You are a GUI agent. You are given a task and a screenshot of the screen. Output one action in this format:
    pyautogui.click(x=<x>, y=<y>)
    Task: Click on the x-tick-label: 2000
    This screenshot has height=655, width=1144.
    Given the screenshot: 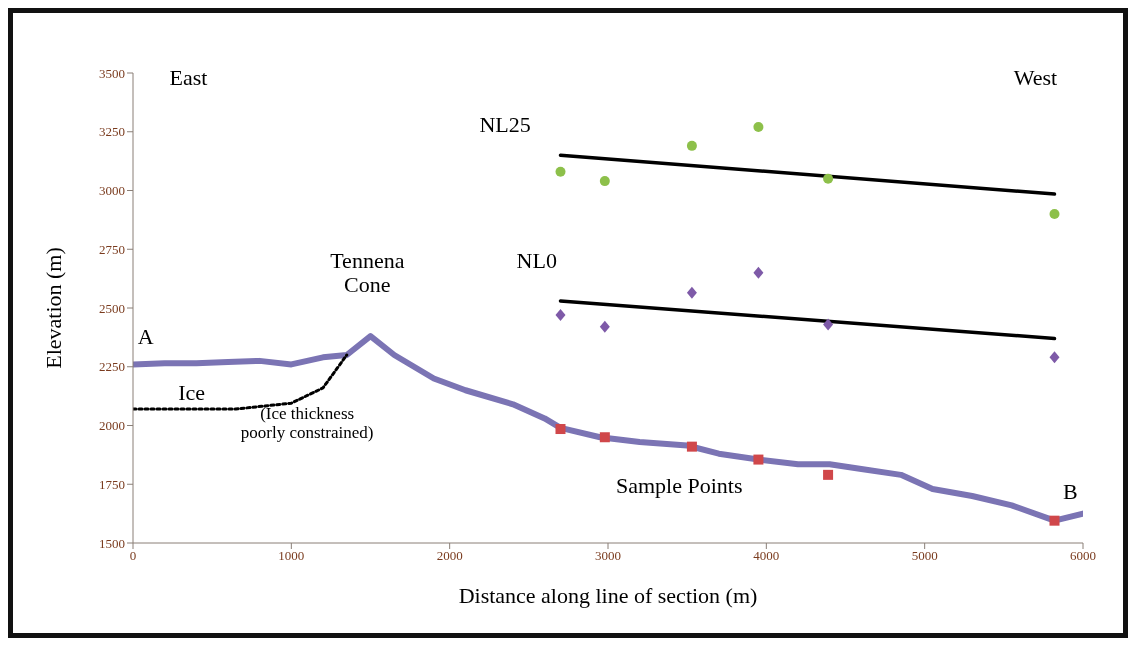 What is the action you would take?
    pyautogui.click(x=449, y=556)
    